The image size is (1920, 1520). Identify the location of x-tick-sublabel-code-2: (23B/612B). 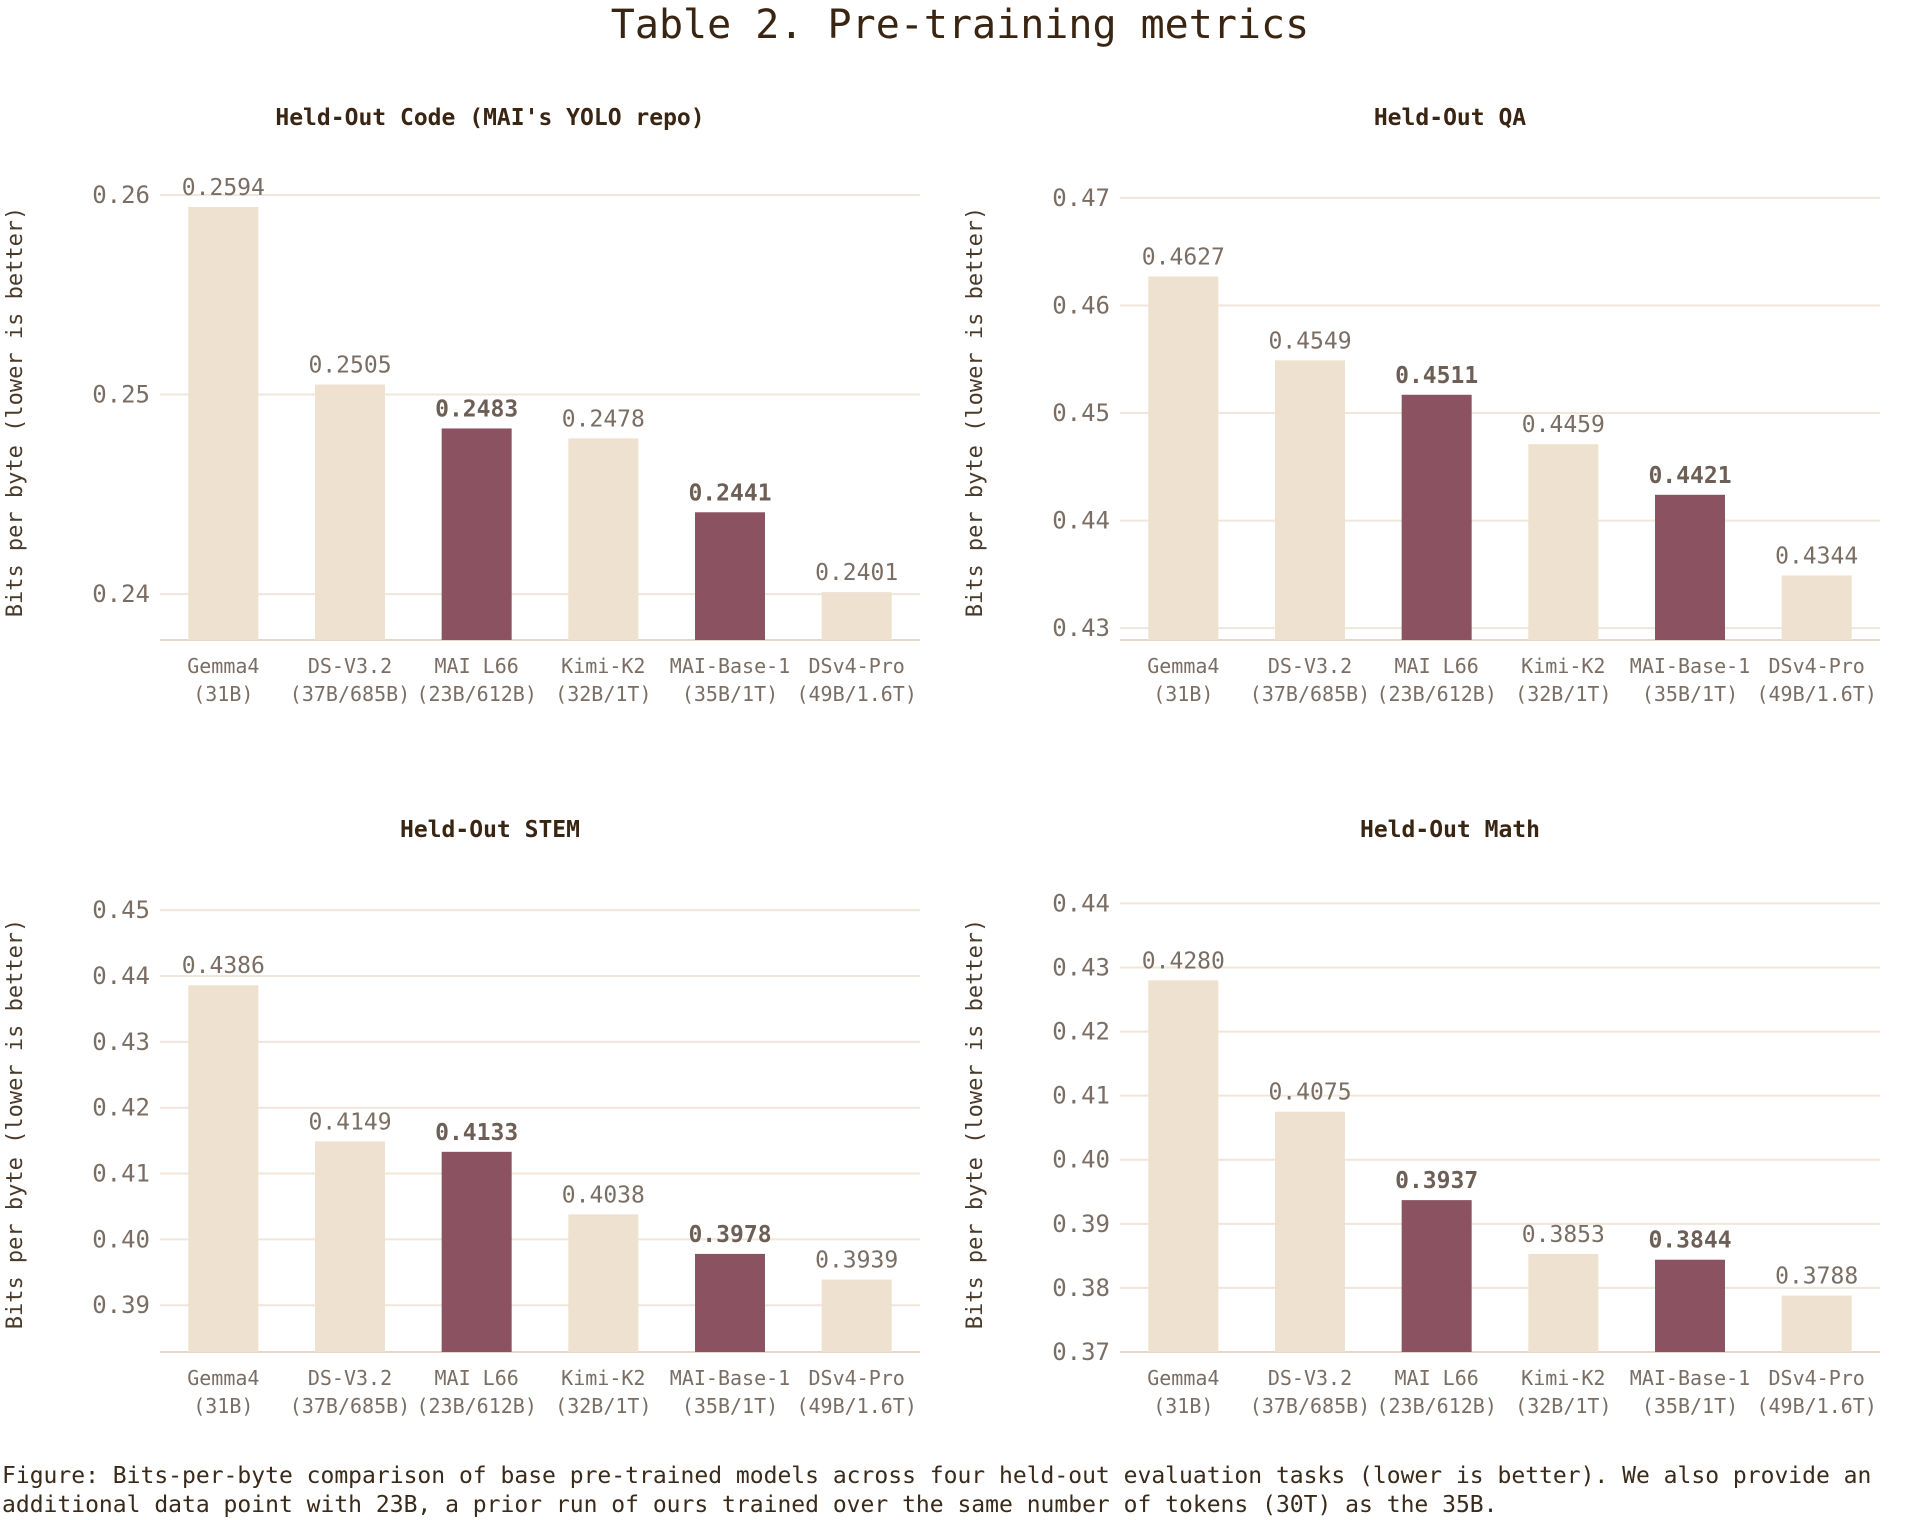
(476, 694).